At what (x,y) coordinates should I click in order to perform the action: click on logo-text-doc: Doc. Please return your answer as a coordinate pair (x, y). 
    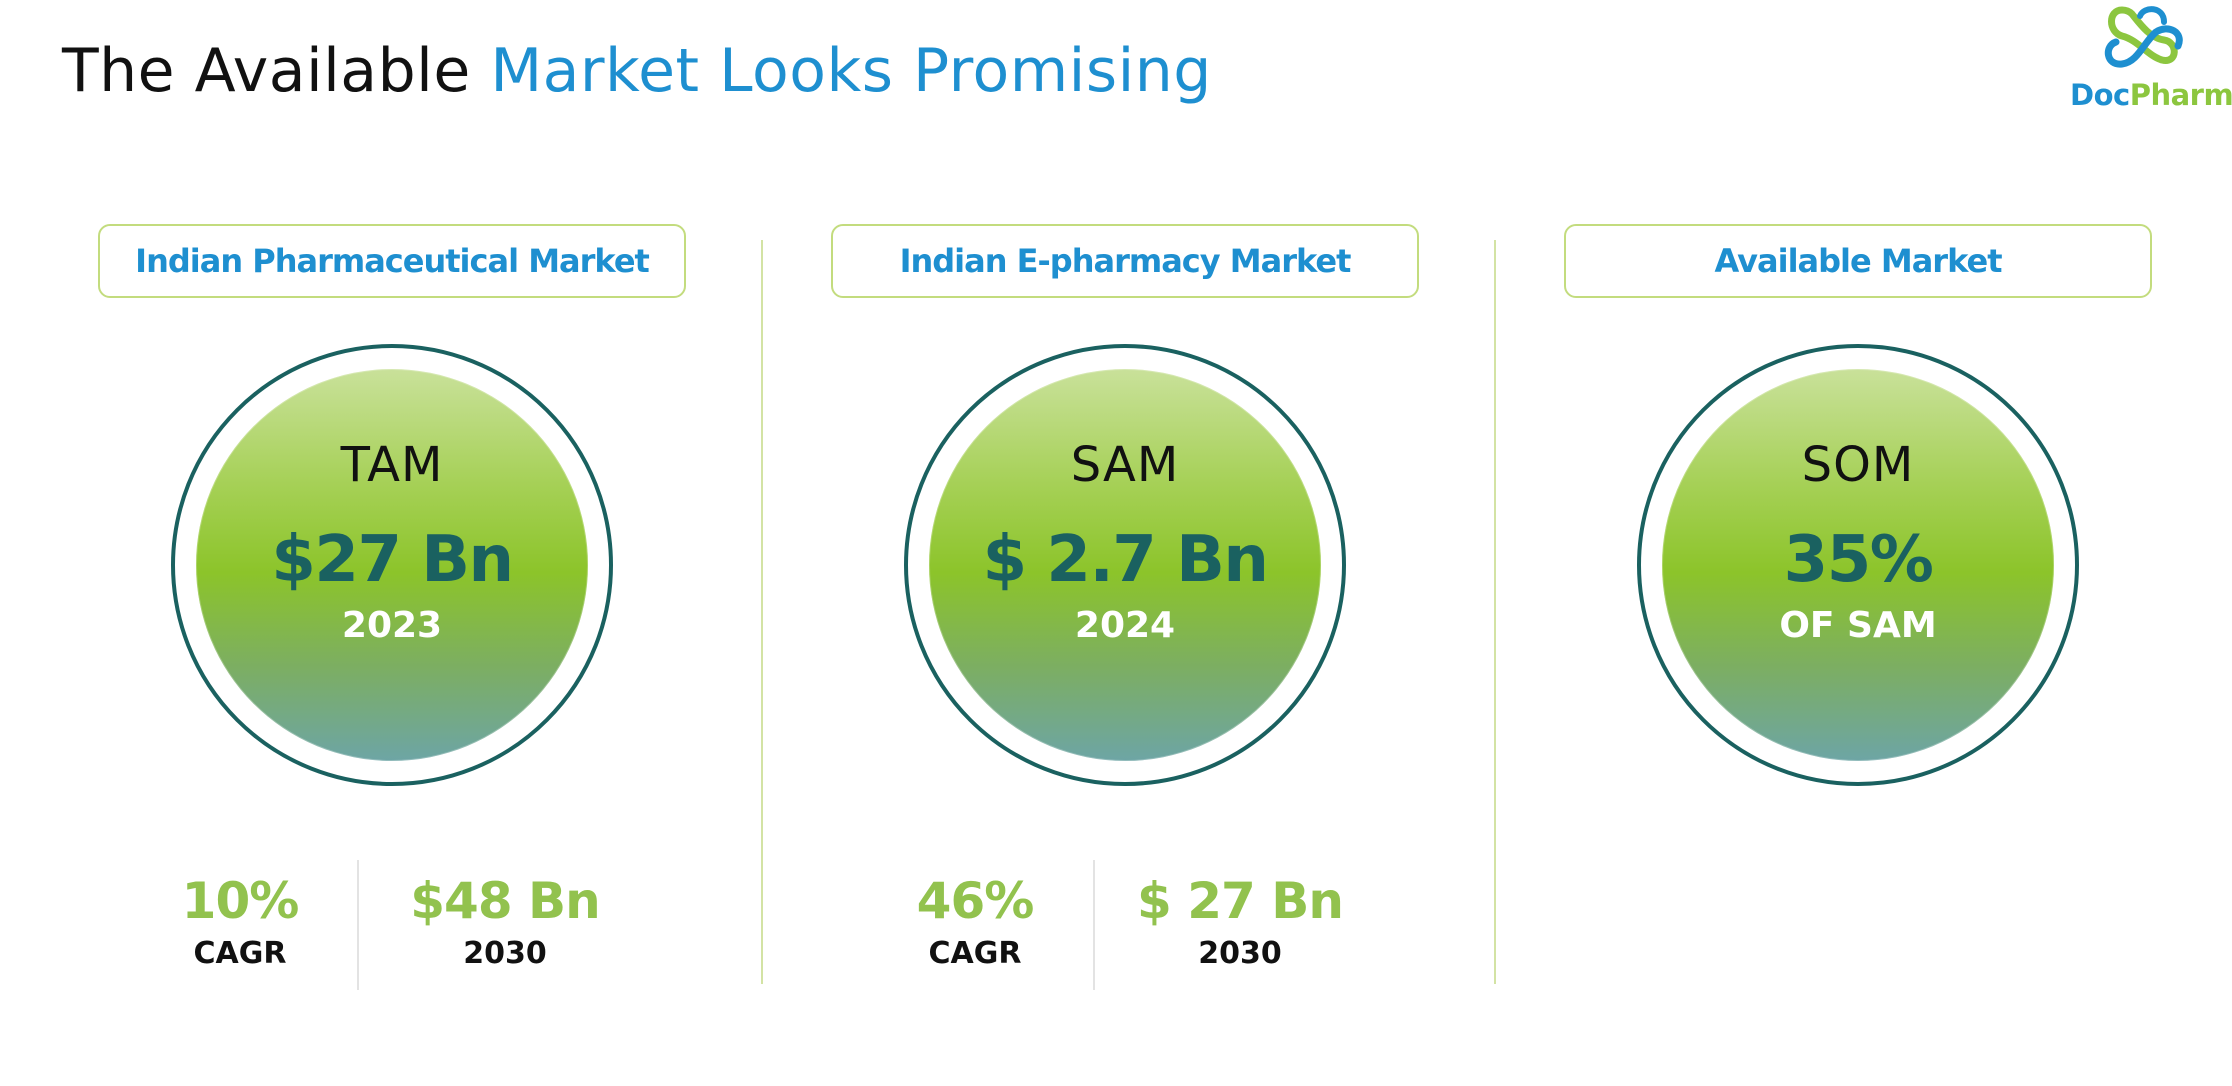
    Looking at the image, I should click on (2100, 95).